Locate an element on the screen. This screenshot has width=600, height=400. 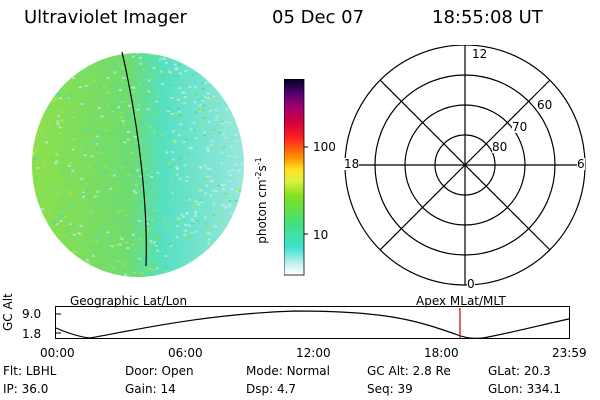
altitude-plot is located at coordinates (312, 322).